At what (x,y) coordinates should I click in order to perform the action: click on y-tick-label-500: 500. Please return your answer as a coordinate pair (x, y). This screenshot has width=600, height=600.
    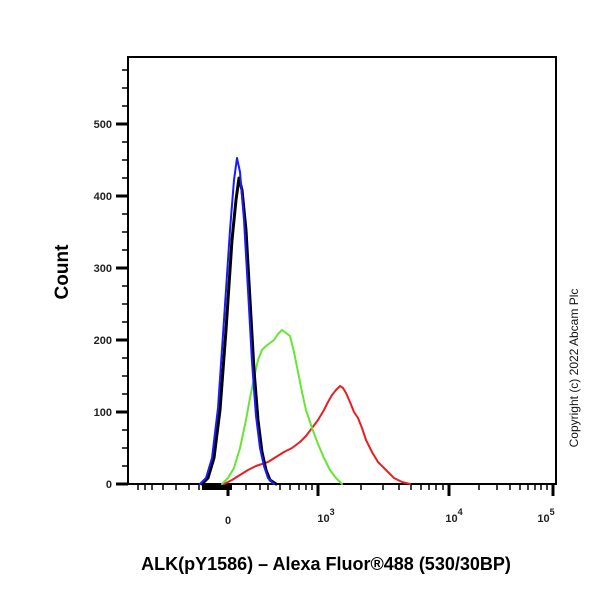
    Looking at the image, I should click on (103, 125).